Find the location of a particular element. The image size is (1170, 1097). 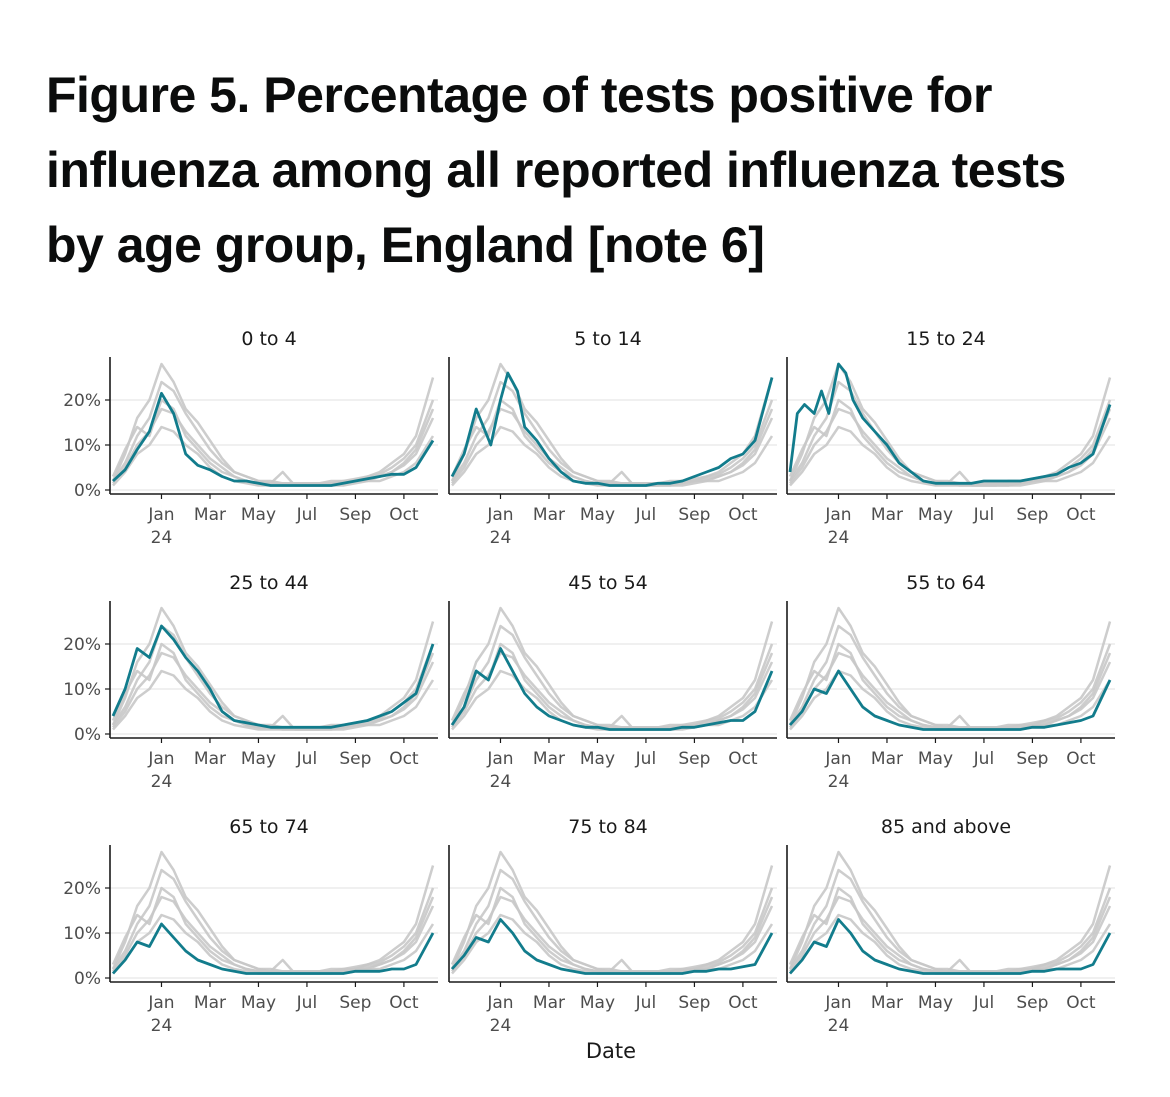

facet-title: 65 to 74 is located at coordinates (269, 827).